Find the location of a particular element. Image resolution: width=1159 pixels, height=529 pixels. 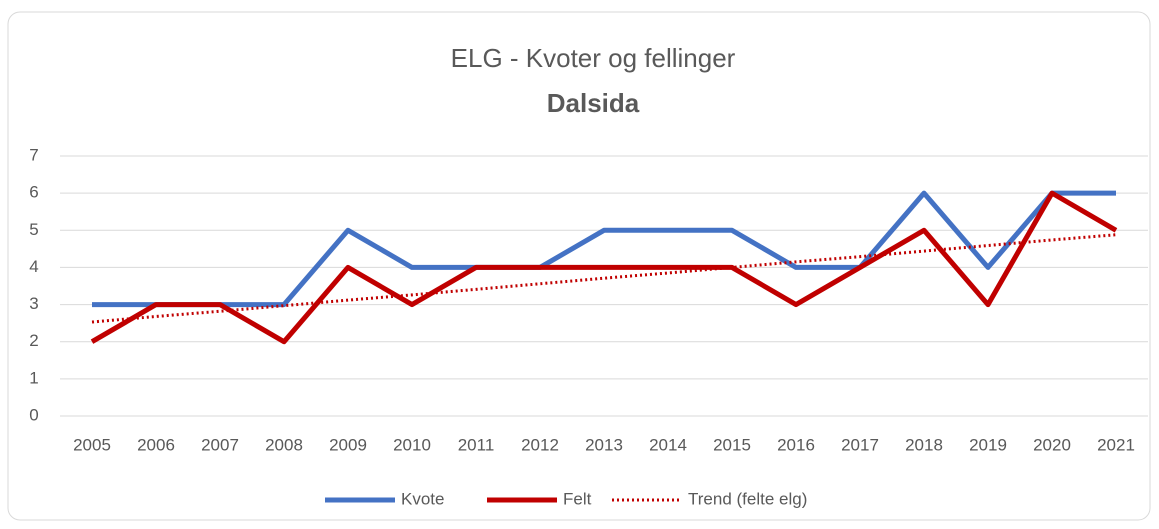

x-tick-label: 2015 is located at coordinates (732, 444).